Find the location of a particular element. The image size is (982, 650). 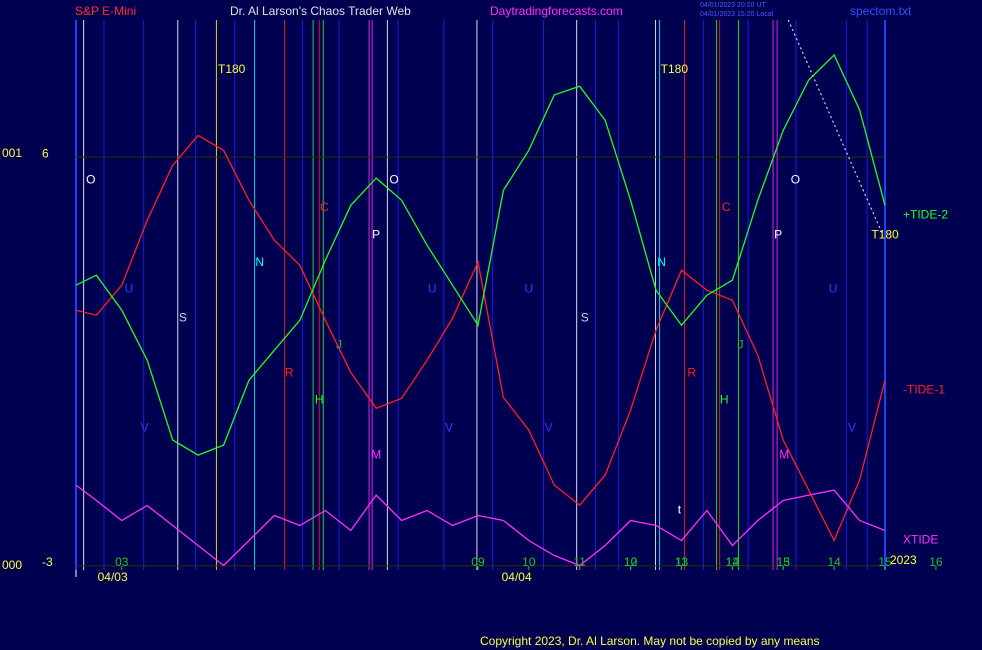

left-label: 000 is located at coordinates (12, 565).